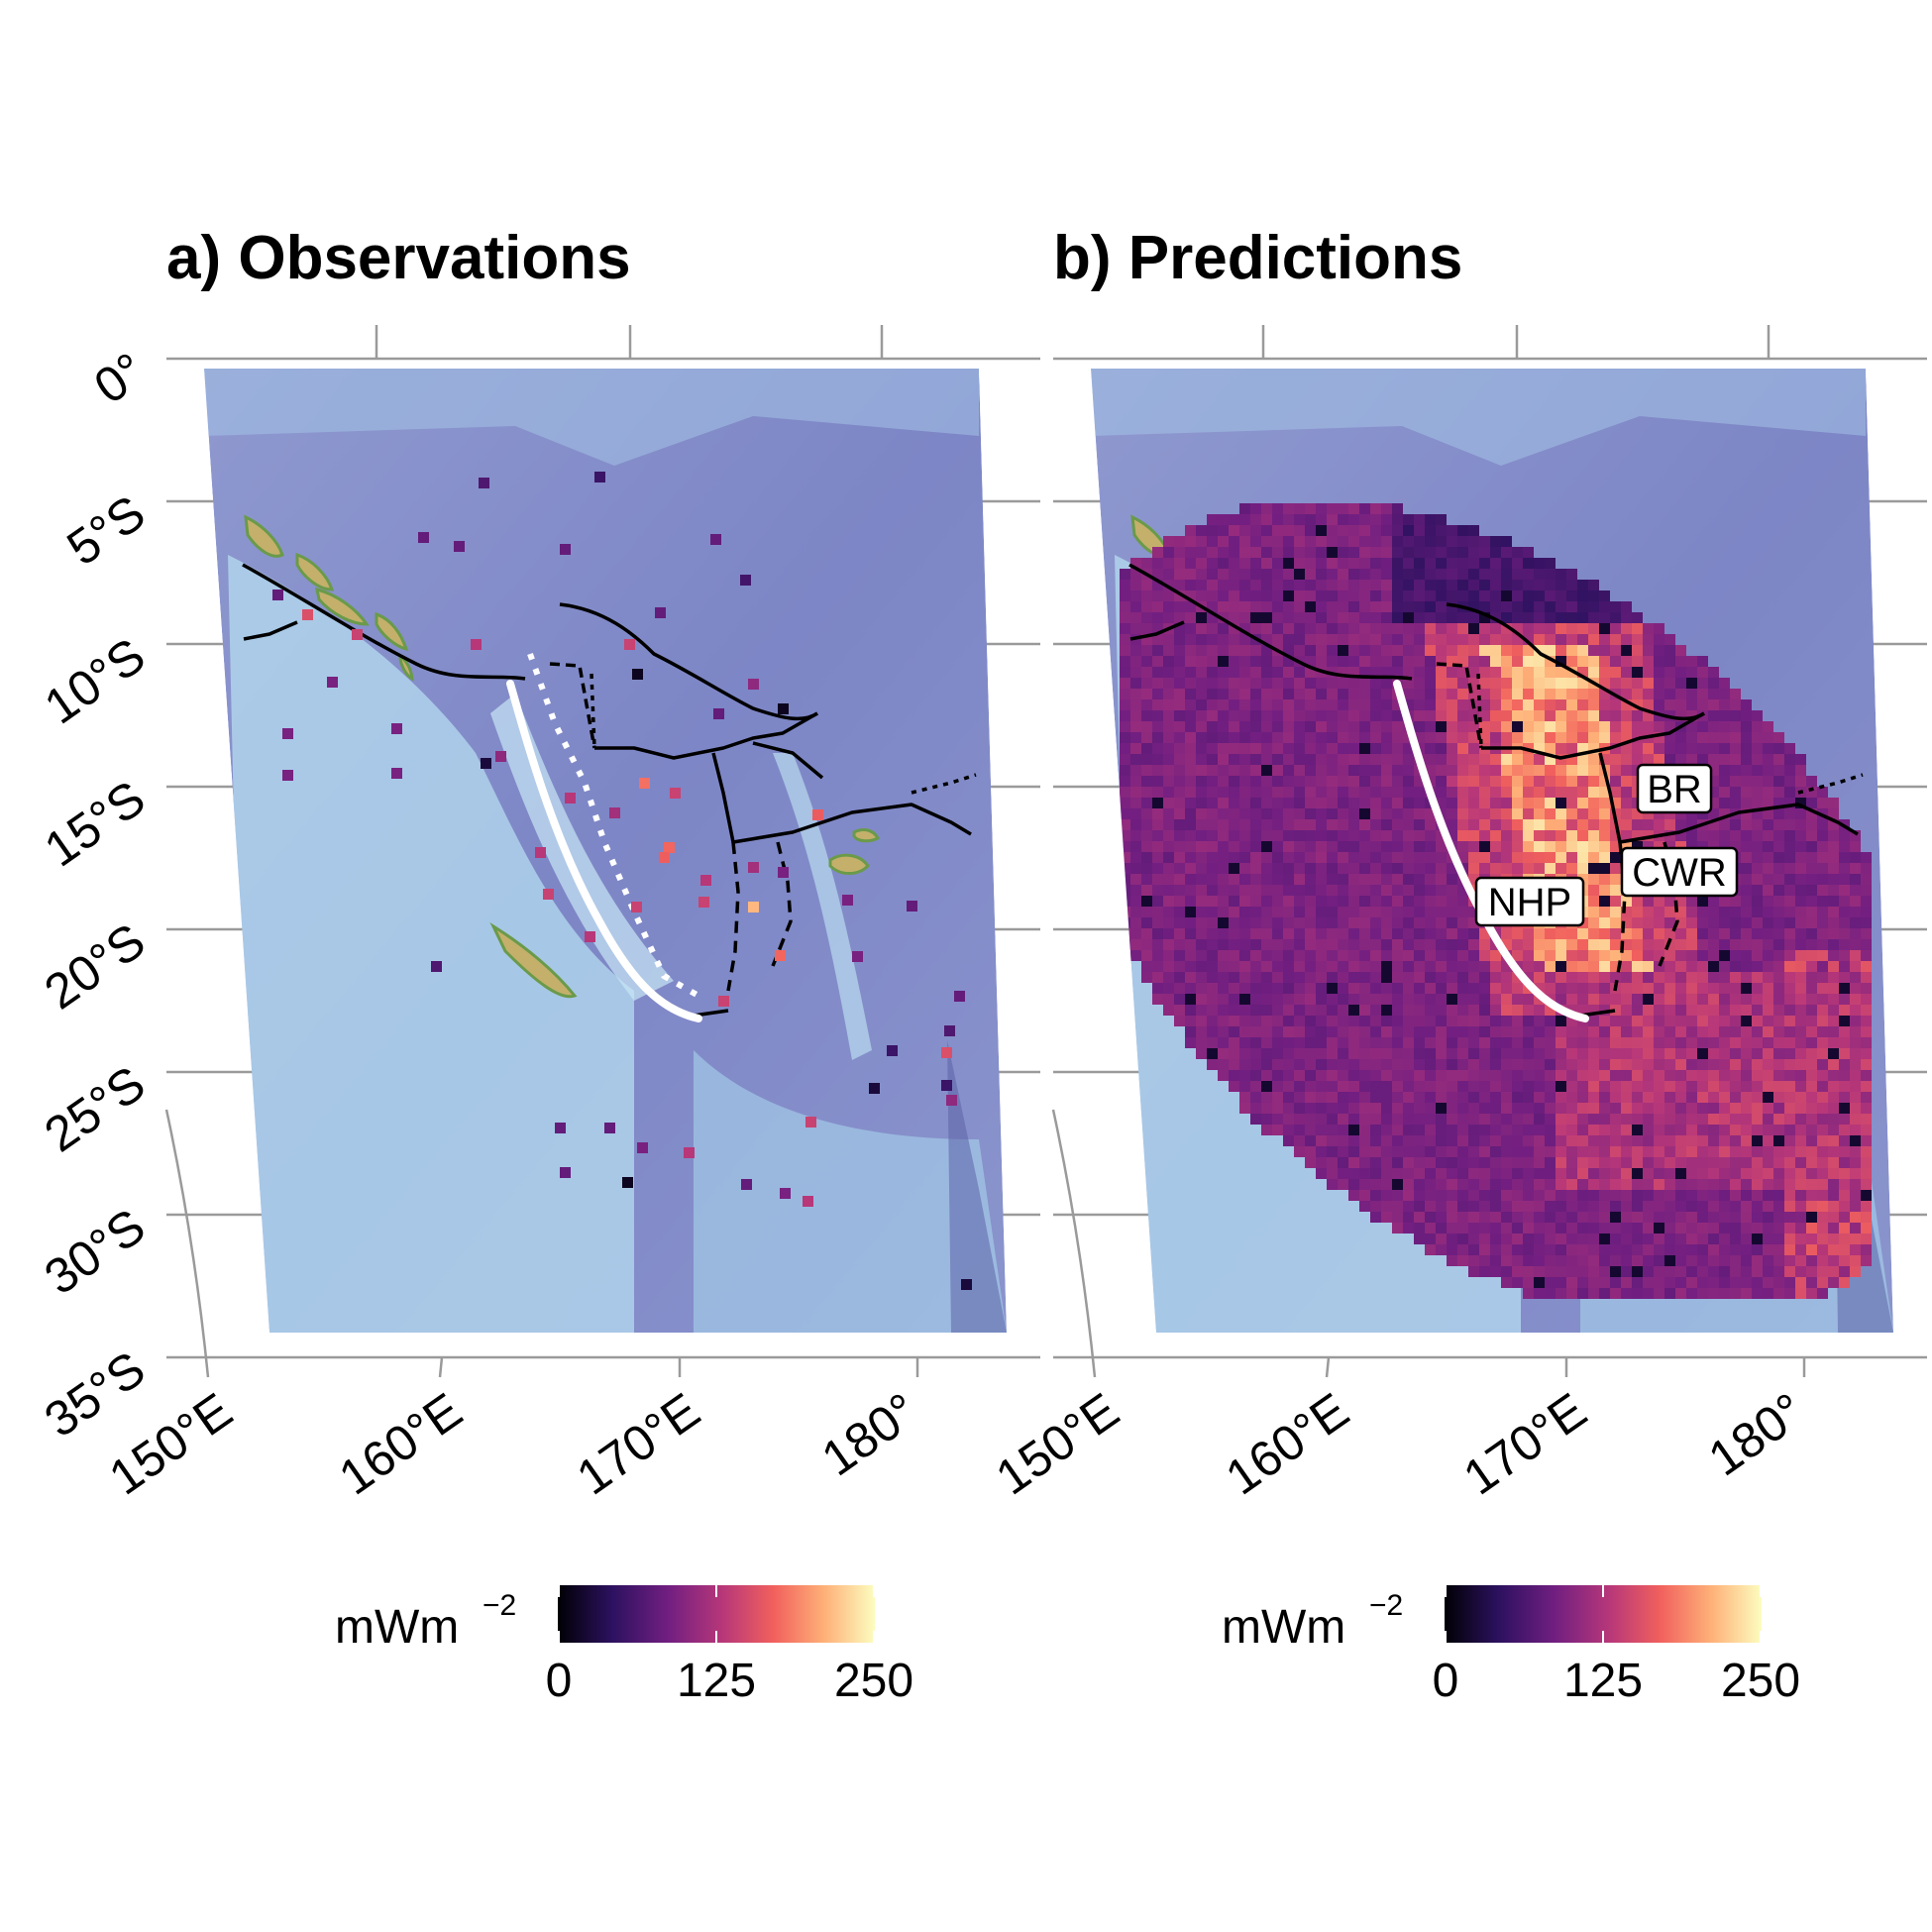 This screenshot has height=1932, width=1932. Describe the element at coordinates (1257, 258) in the screenshot. I see `panel-title: b) Predictions` at that location.